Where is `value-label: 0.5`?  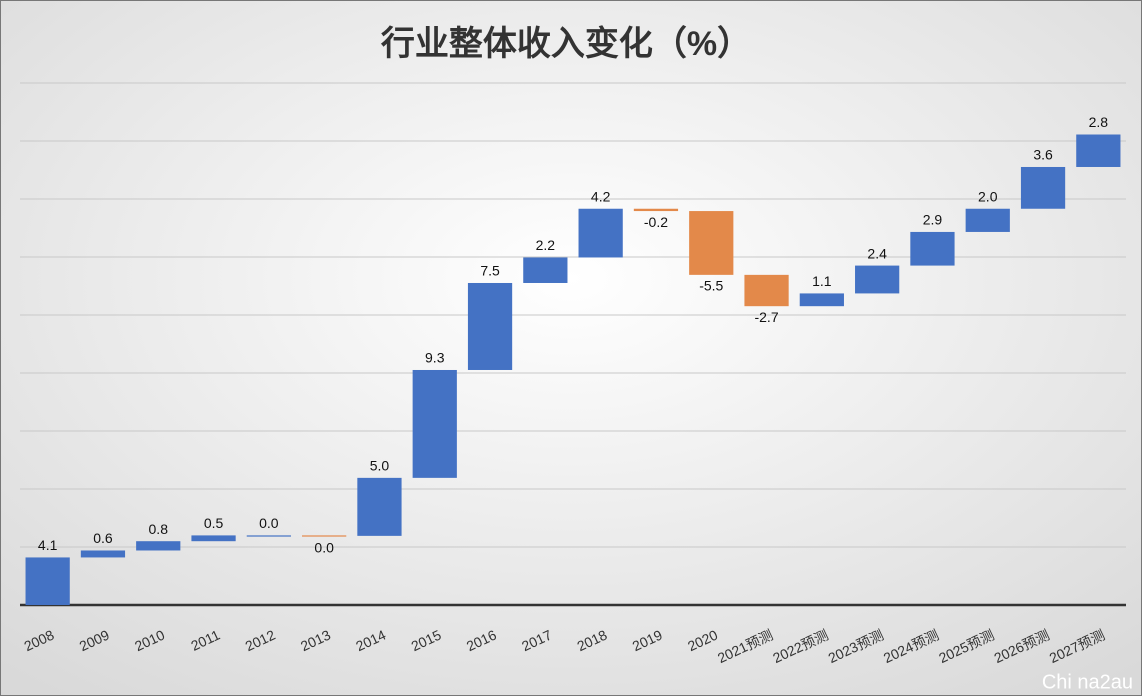
value-label: 0.5 is located at coordinates (214, 523).